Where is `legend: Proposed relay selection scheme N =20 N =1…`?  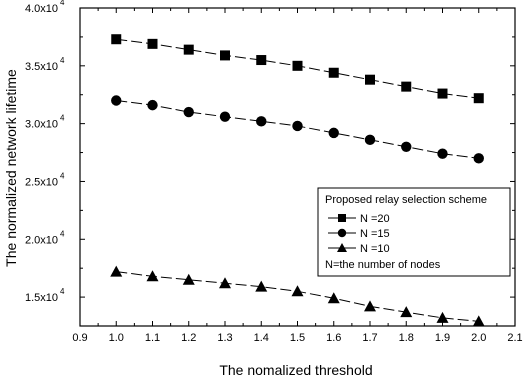
legend: Proposed relay selection scheme N =20 N =1… is located at coordinates (414, 232).